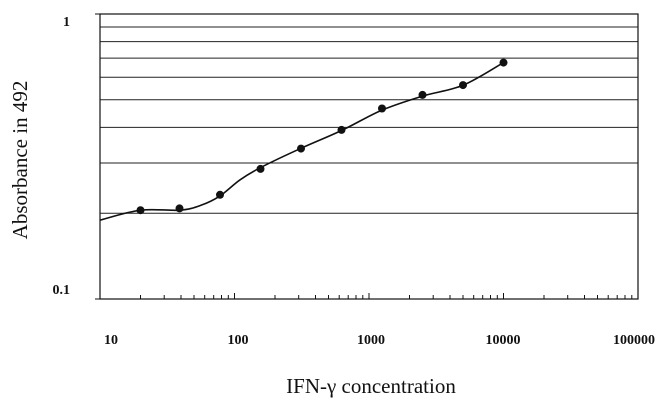 This screenshot has width=665, height=403. I want to click on y-tick-label-0.1: 0.1, so click(62, 290).